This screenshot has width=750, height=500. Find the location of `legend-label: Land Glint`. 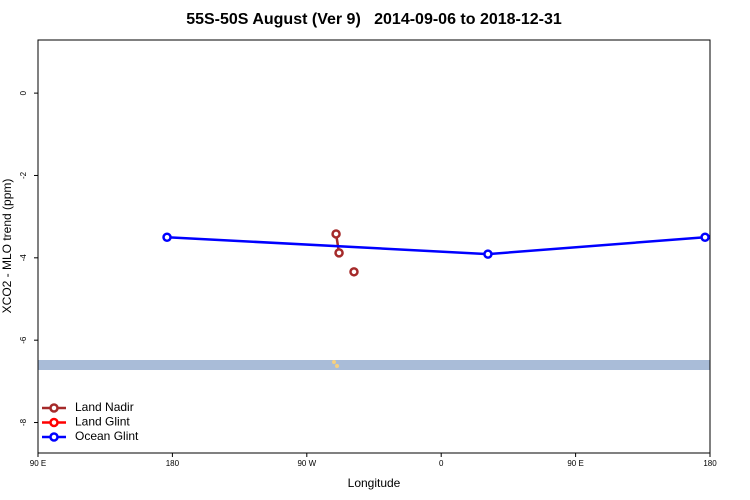

legend-label: Land Glint is located at coordinates (102, 422).